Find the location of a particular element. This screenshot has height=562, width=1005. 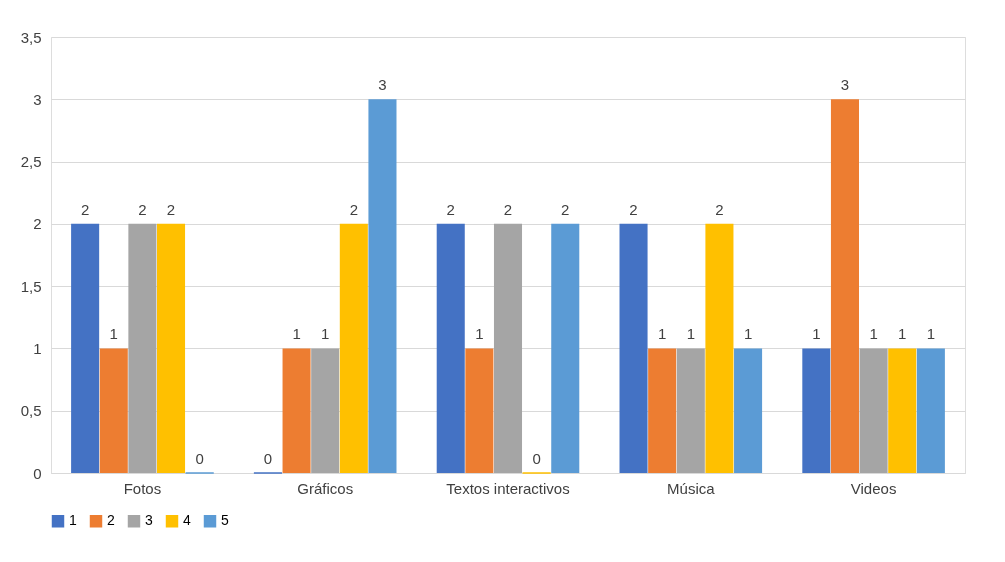

y-tick-label: 3 is located at coordinates (37, 99).